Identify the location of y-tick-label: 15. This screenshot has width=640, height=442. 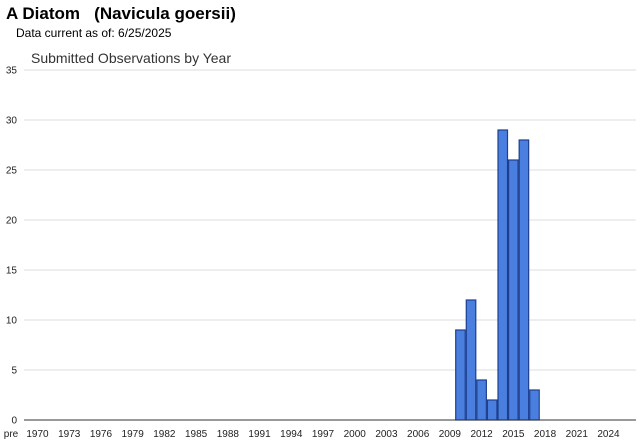
(12, 271).